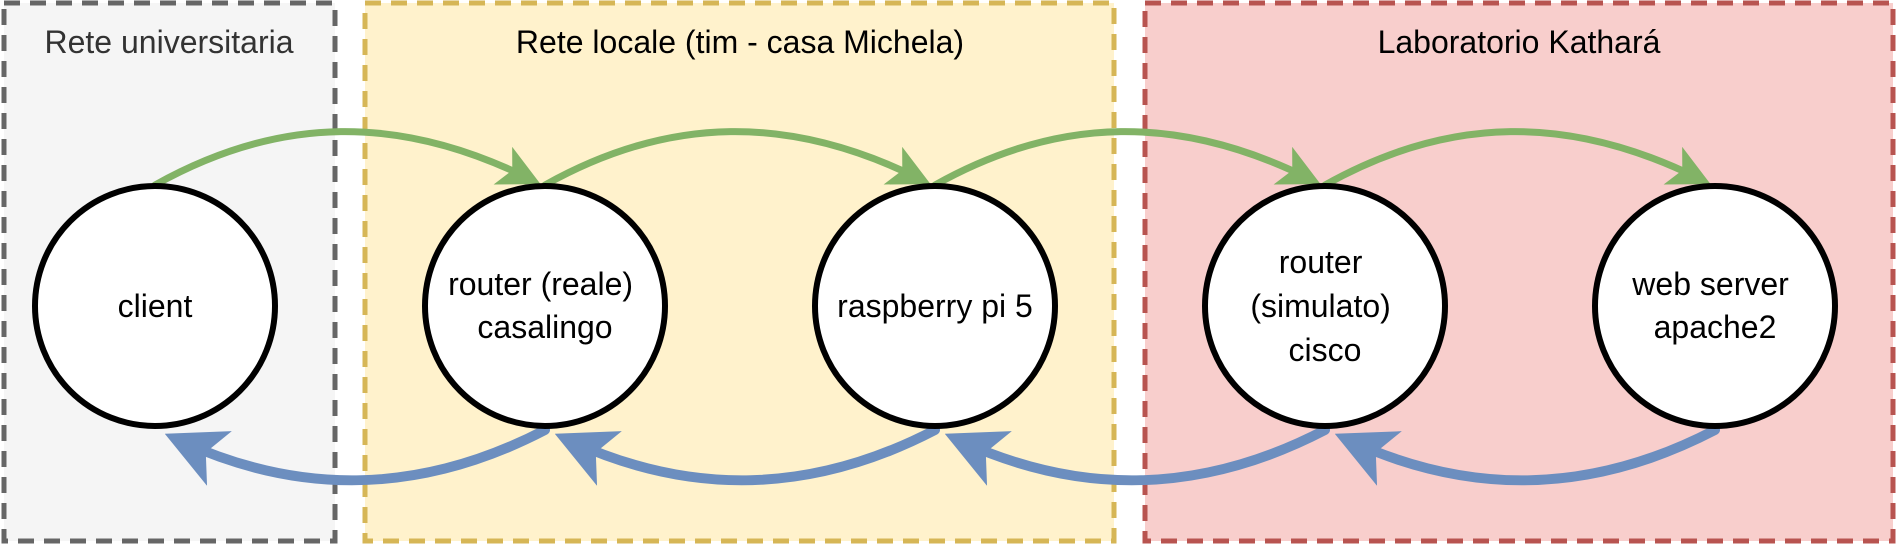  I want to click on node-home-router-line: casalingo, so click(544, 327).